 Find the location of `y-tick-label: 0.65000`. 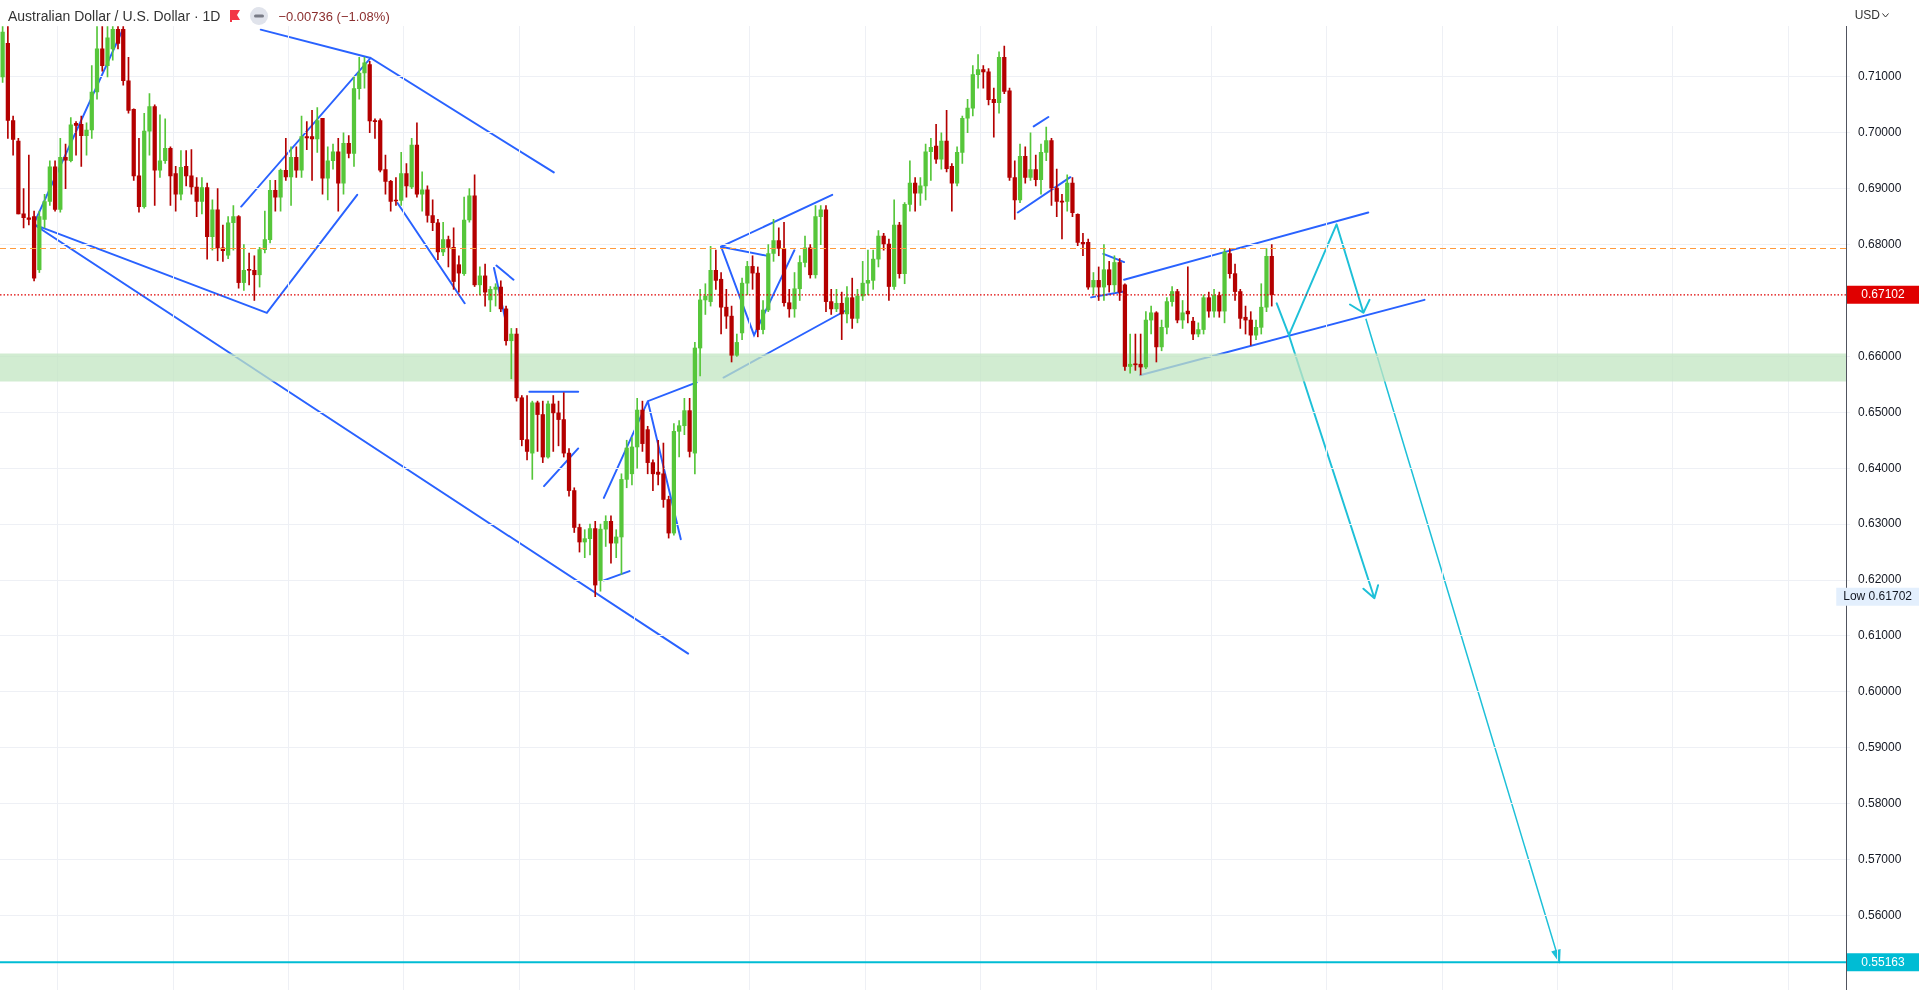

y-tick-label: 0.65000 is located at coordinates (1880, 411).